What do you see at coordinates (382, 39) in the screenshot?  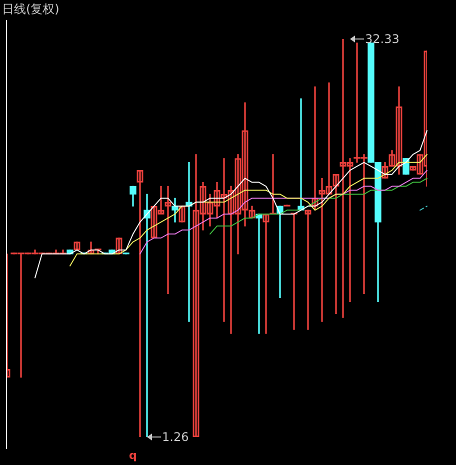 I see `annotation: 32.33` at bounding box center [382, 39].